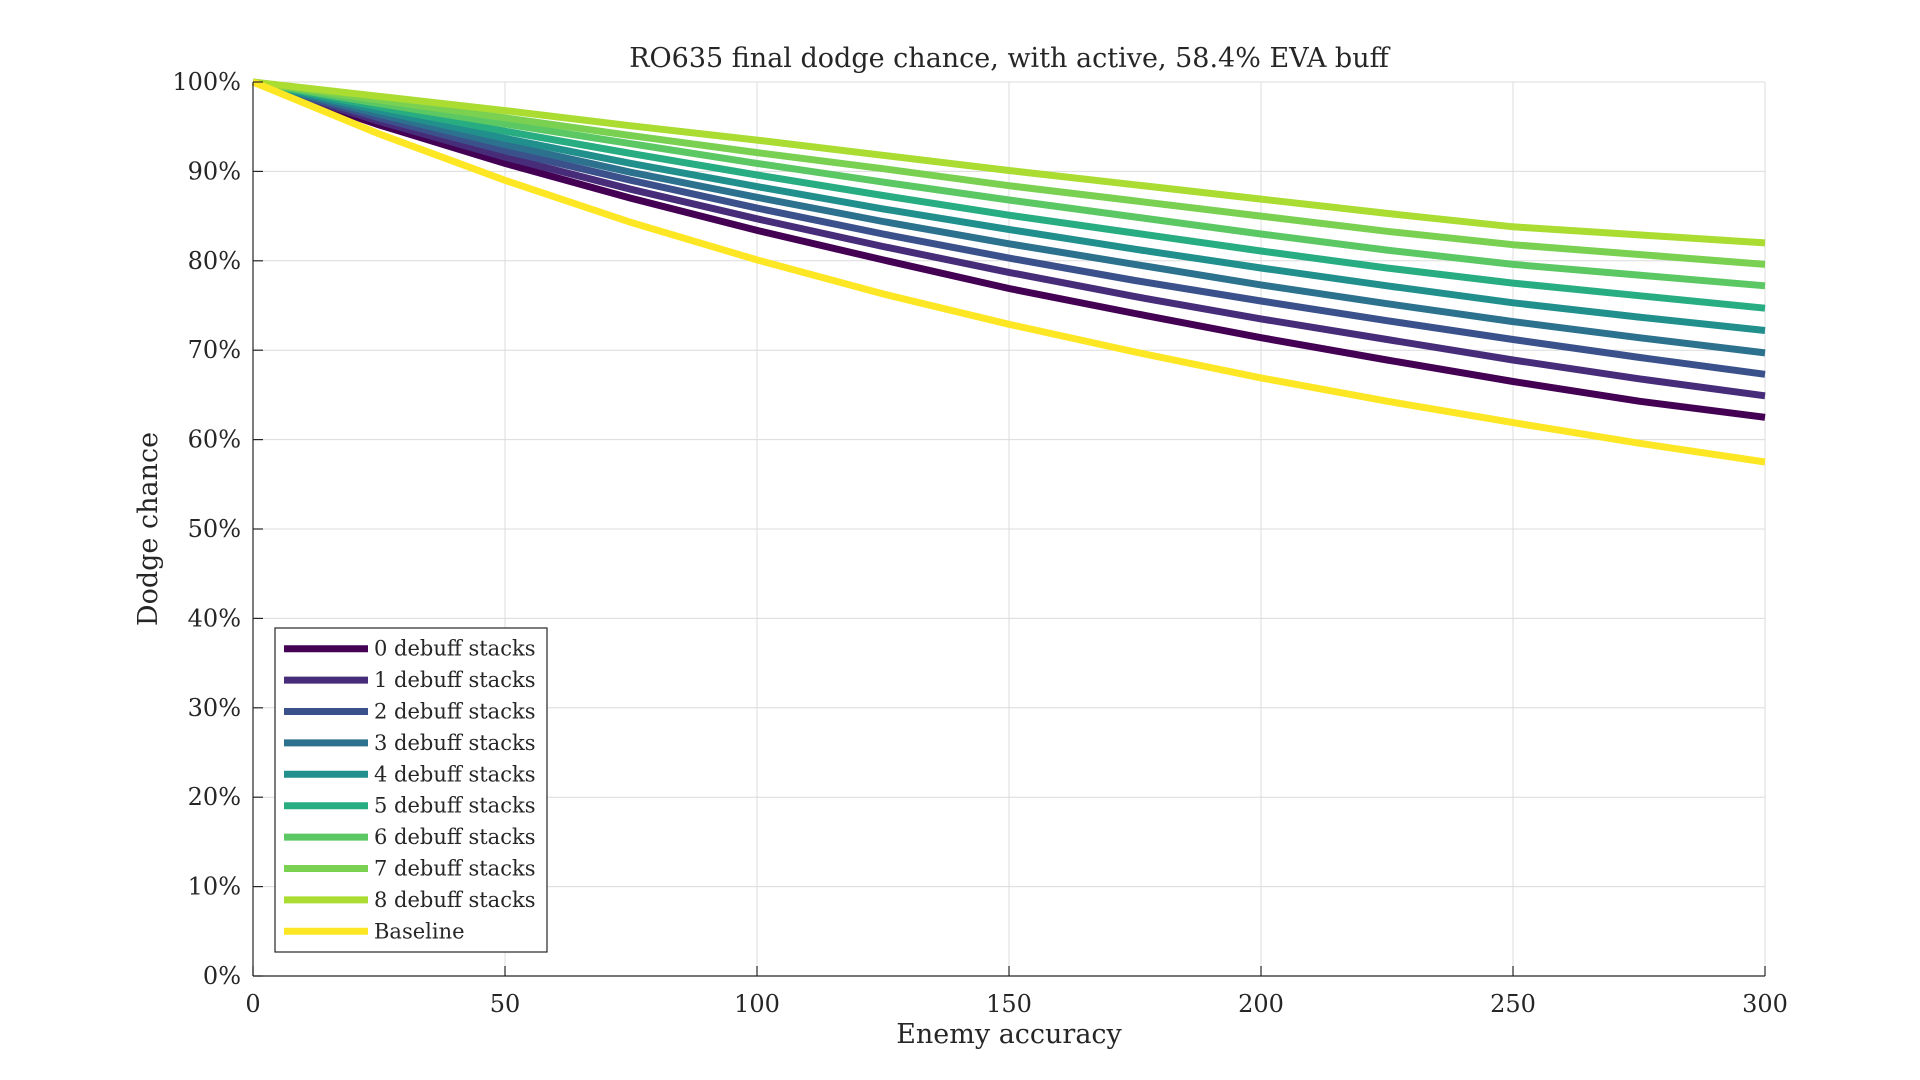 The height and width of the screenshot is (1080, 1920). What do you see at coordinates (148, 529) in the screenshot?
I see `y-axis-label: Dodge chance` at bounding box center [148, 529].